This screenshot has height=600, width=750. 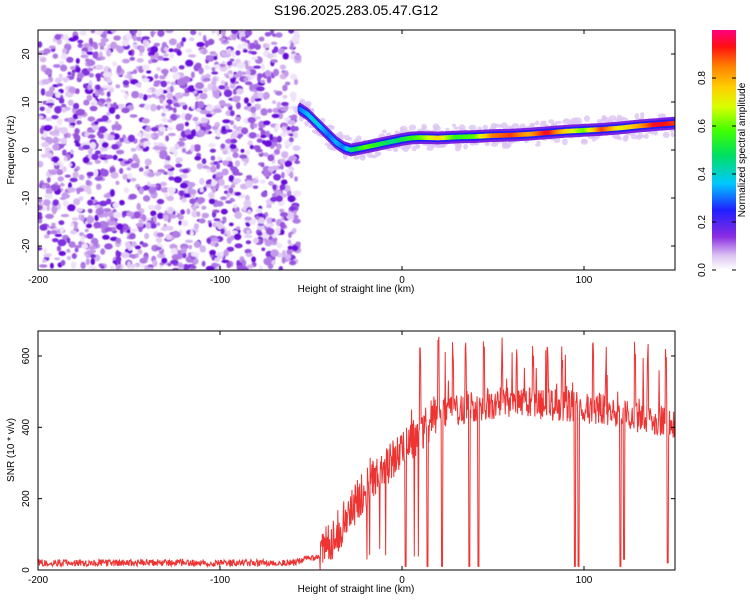 I want to click on y-tick-label: 200, so click(x=26, y=498).